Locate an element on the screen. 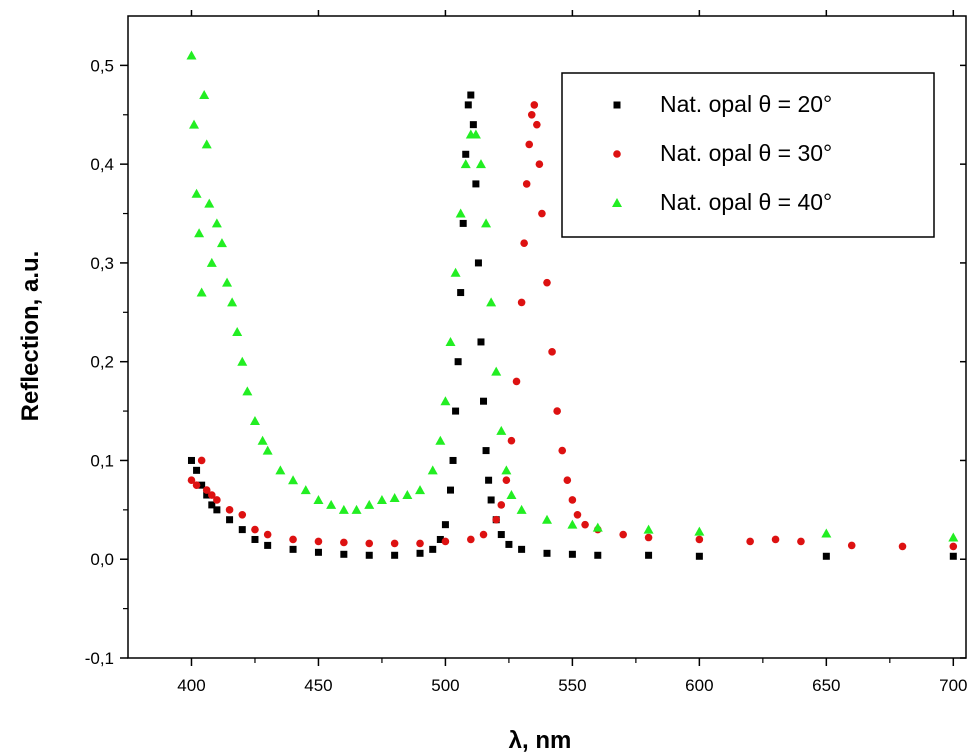 This screenshot has width=968, height=756. y-tick-label: 0,0 is located at coordinates (102, 559).